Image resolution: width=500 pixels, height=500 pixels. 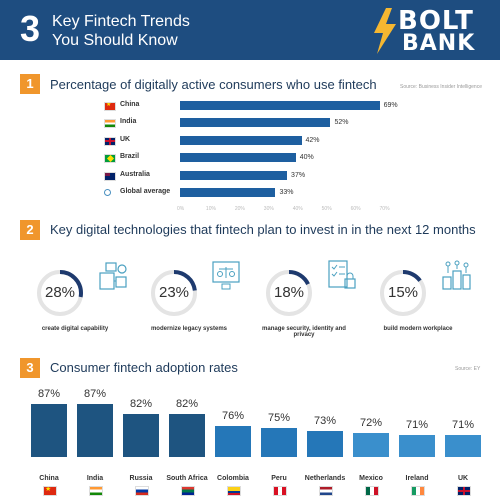 What do you see at coordinates (268, 209) in the screenshot?
I see `x-tick-label: 30%` at bounding box center [268, 209].